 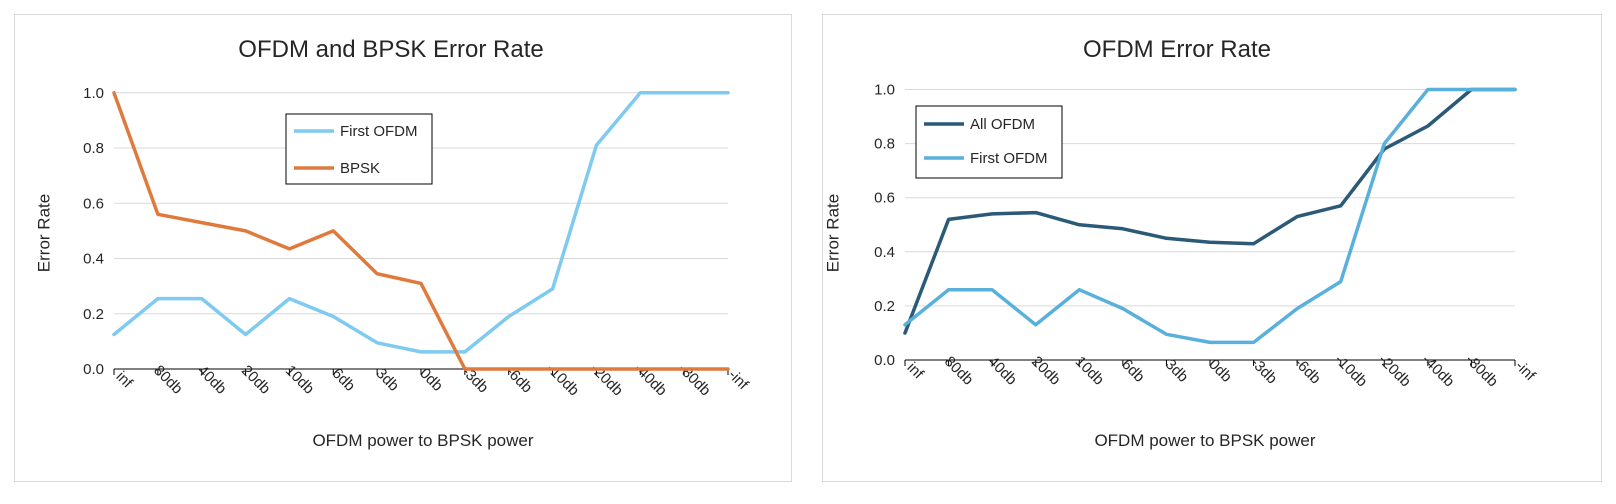 I want to click on chart-1-x-axis-title: OFDM power to BPSK power, so click(x=1204, y=440).